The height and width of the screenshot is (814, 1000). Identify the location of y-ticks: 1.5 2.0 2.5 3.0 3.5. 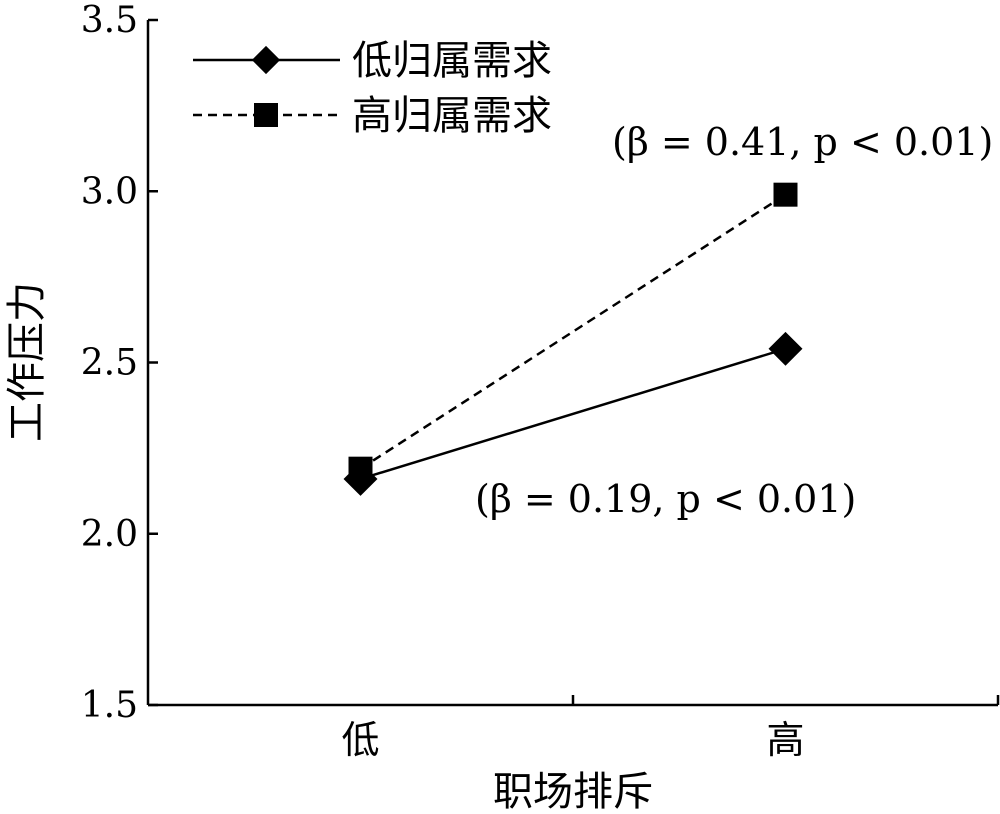
(119, 363).